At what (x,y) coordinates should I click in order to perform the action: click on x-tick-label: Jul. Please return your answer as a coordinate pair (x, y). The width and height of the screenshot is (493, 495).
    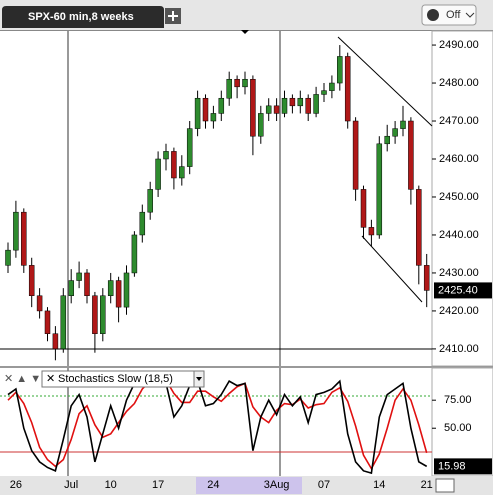
    Looking at the image, I should click on (71, 485).